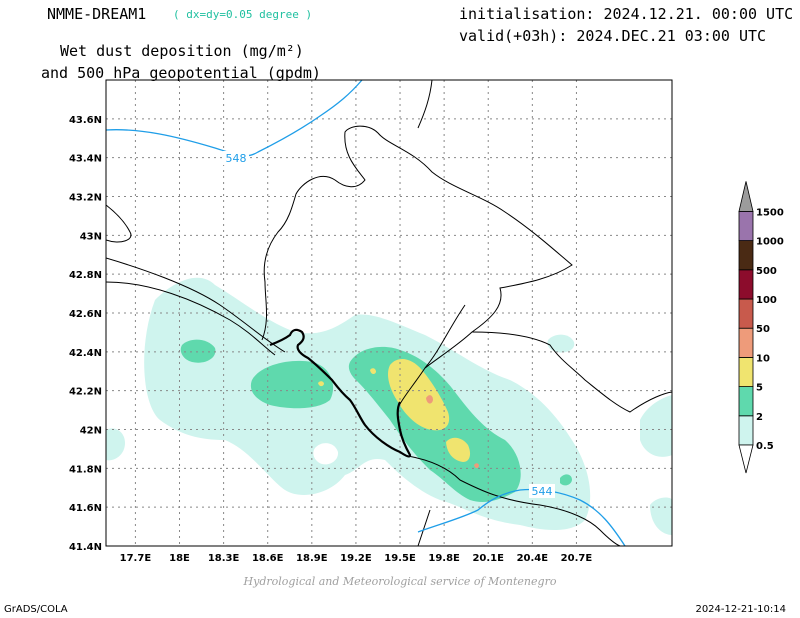 This screenshot has height=618, width=800. What do you see at coordinates (85, 547) in the screenshot?
I see `lat-tick-label: 41.4N` at bounding box center [85, 547].